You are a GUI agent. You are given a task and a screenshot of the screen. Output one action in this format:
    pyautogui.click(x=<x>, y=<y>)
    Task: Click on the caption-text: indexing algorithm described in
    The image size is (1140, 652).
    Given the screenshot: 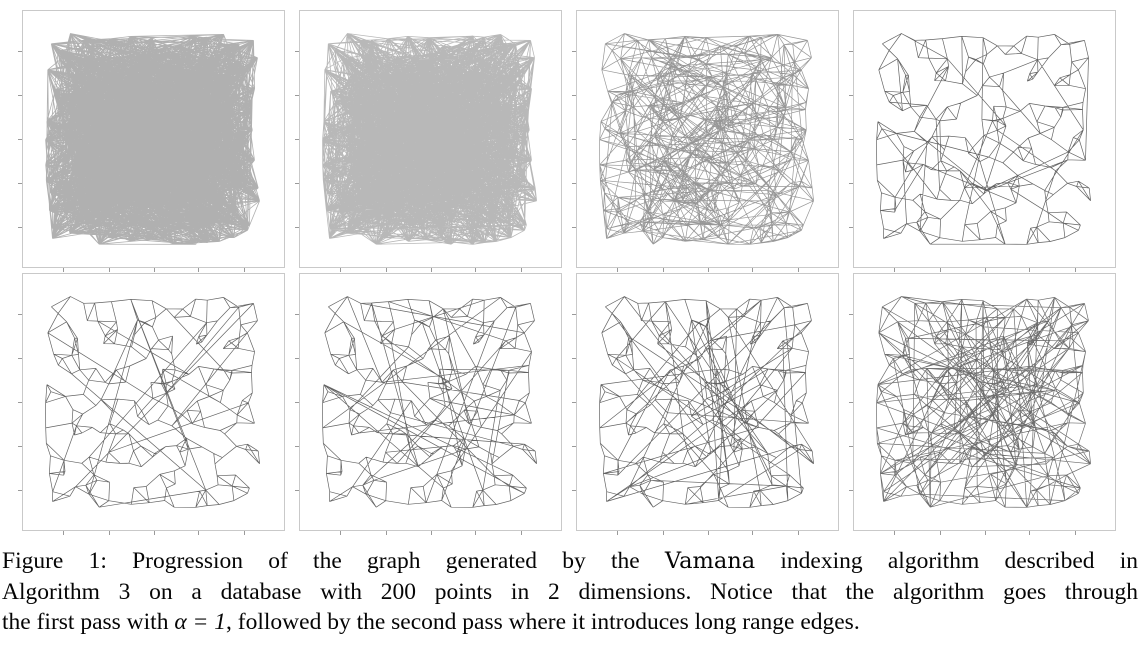 What is the action you would take?
    pyautogui.click(x=946, y=561)
    